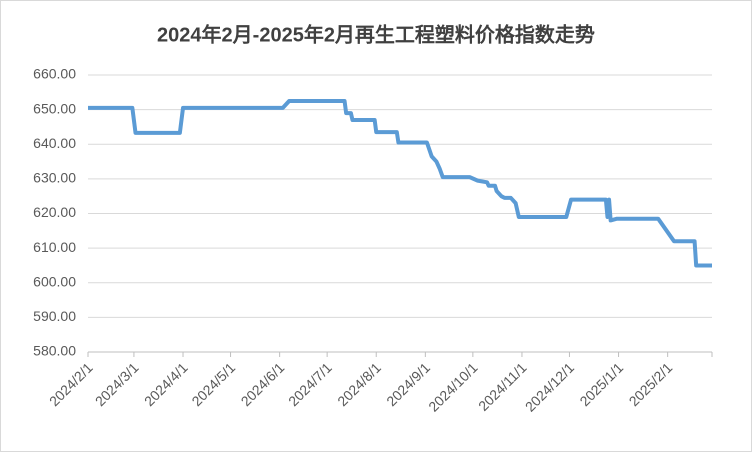 The image size is (752, 452). What do you see at coordinates (376, 34) in the screenshot?
I see `chart-title: 2024年2月-2025年2月再生工程塑料价格指数走势` at bounding box center [376, 34].